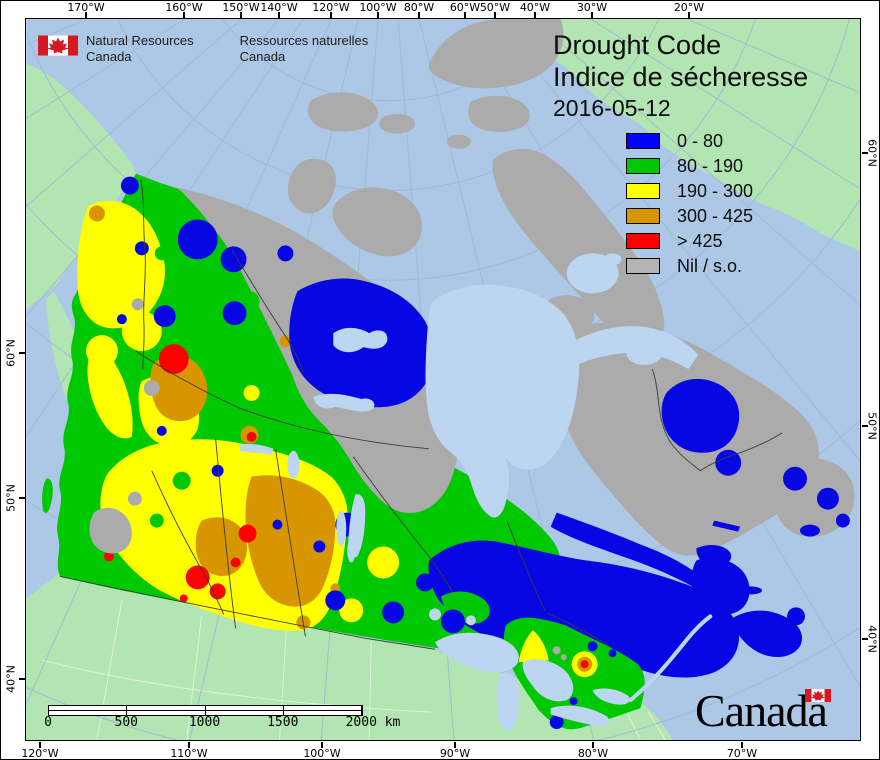  Describe the element at coordinates (47, 495) in the screenshot. I see `haida-gwaii` at that location.